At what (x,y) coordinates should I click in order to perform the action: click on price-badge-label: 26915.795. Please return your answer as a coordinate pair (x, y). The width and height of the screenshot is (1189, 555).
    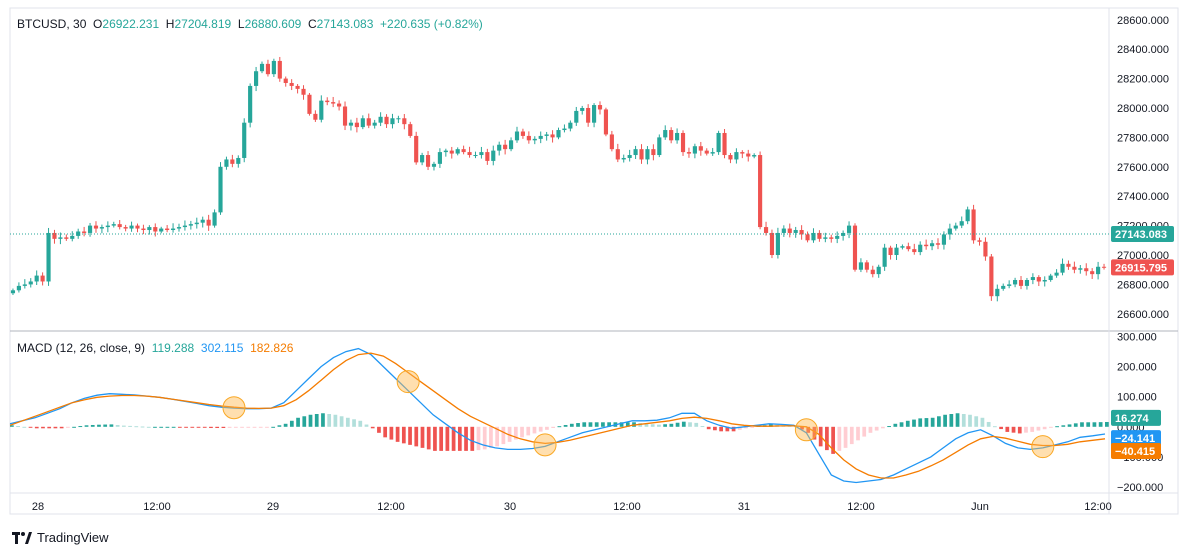
    Looking at the image, I should click on (1141, 268).